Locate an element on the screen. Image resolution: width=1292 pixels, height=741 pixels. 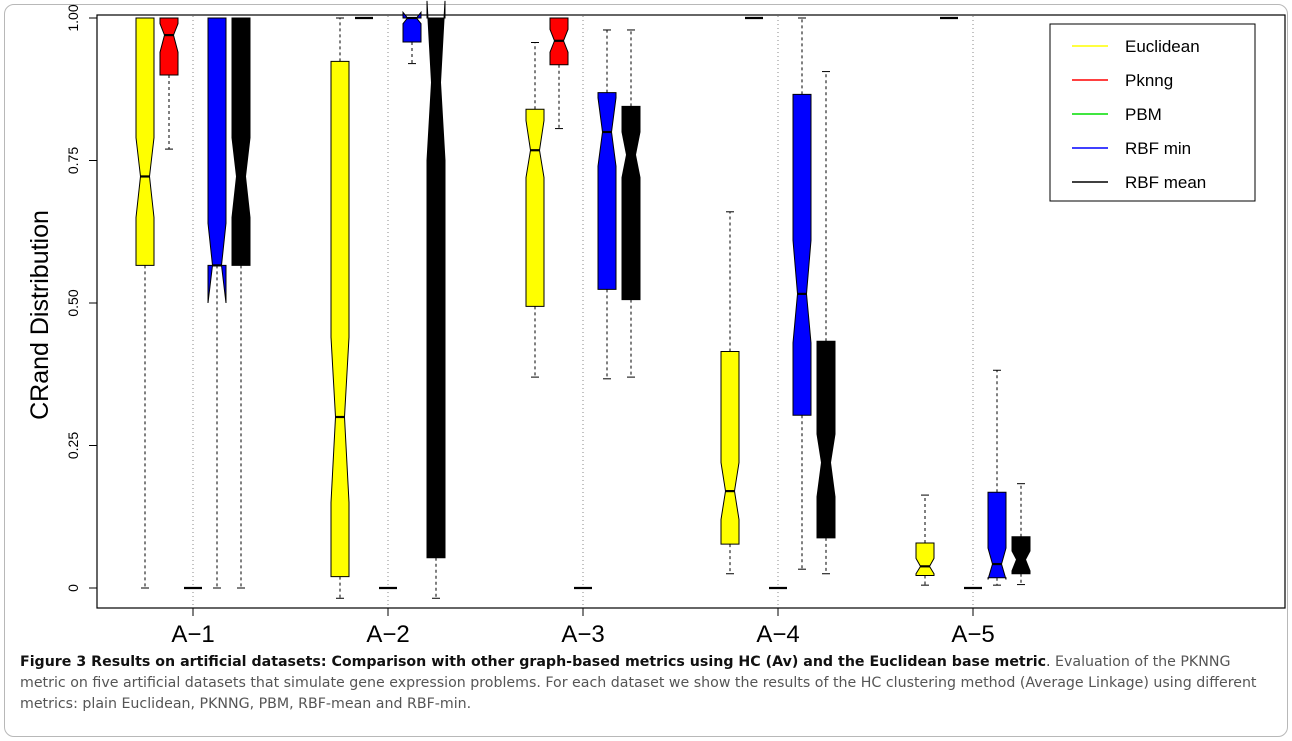
legend-label: Euclidean is located at coordinates (1162, 46).